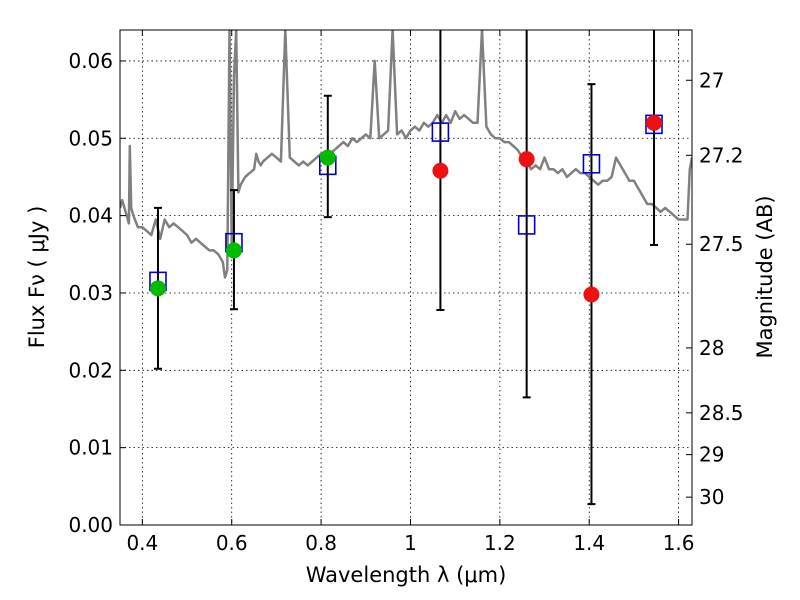 The image size is (800, 600). I want to click on right-tick-labels: 27 27.2 27.5 28 28.5 29 30, so click(721, 288).